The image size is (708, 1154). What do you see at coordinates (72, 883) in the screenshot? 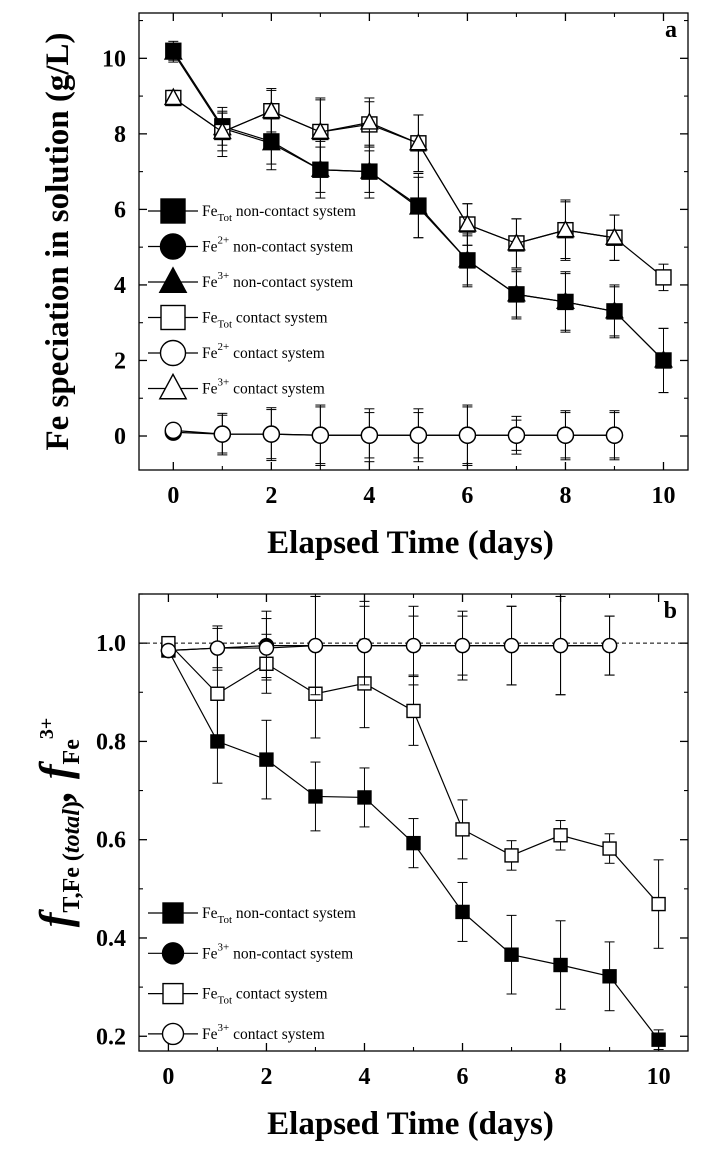
I see `y-axis-sub-1: T,Fe (` at bounding box center [72, 883].